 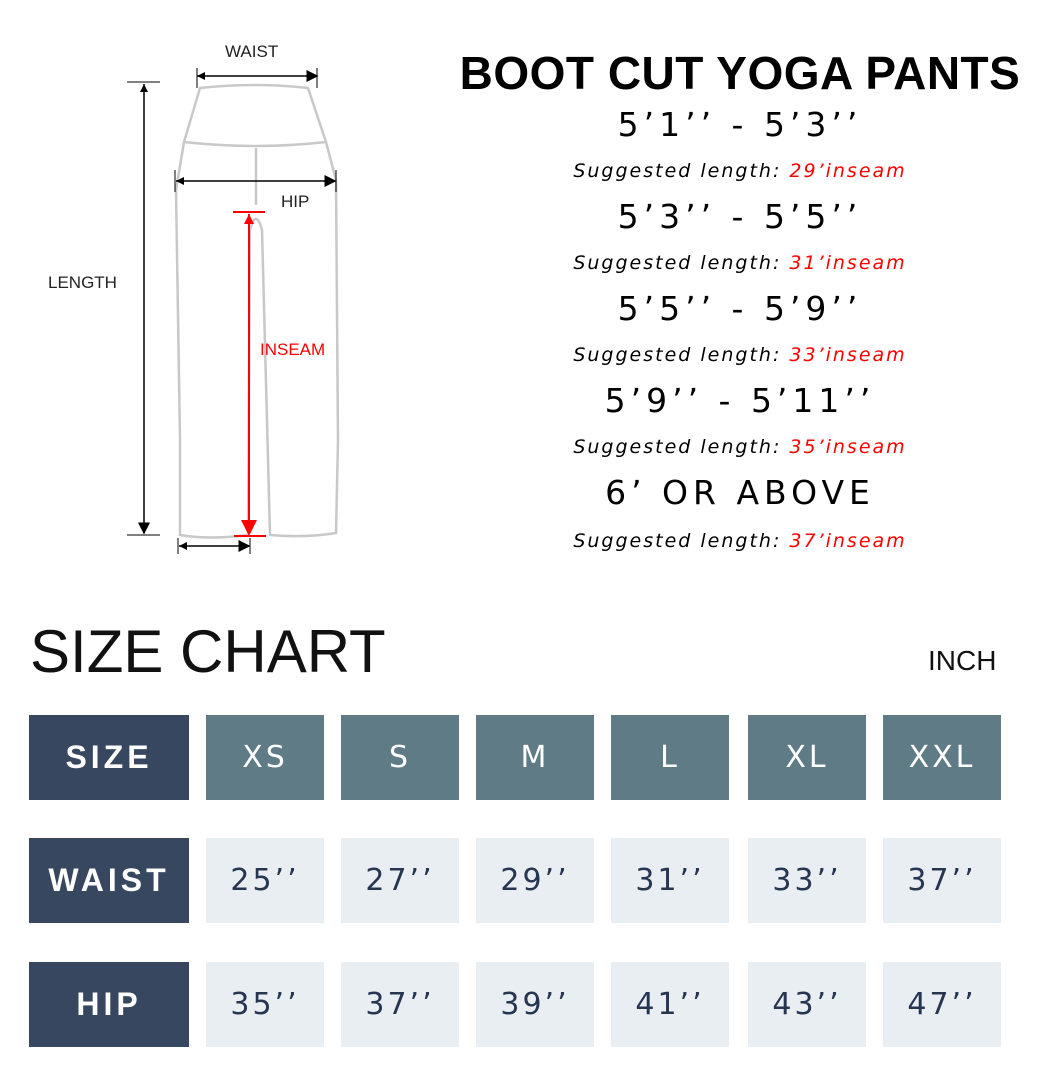 I want to click on height-range: 6’ OR ABOVE, so click(x=740, y=492).